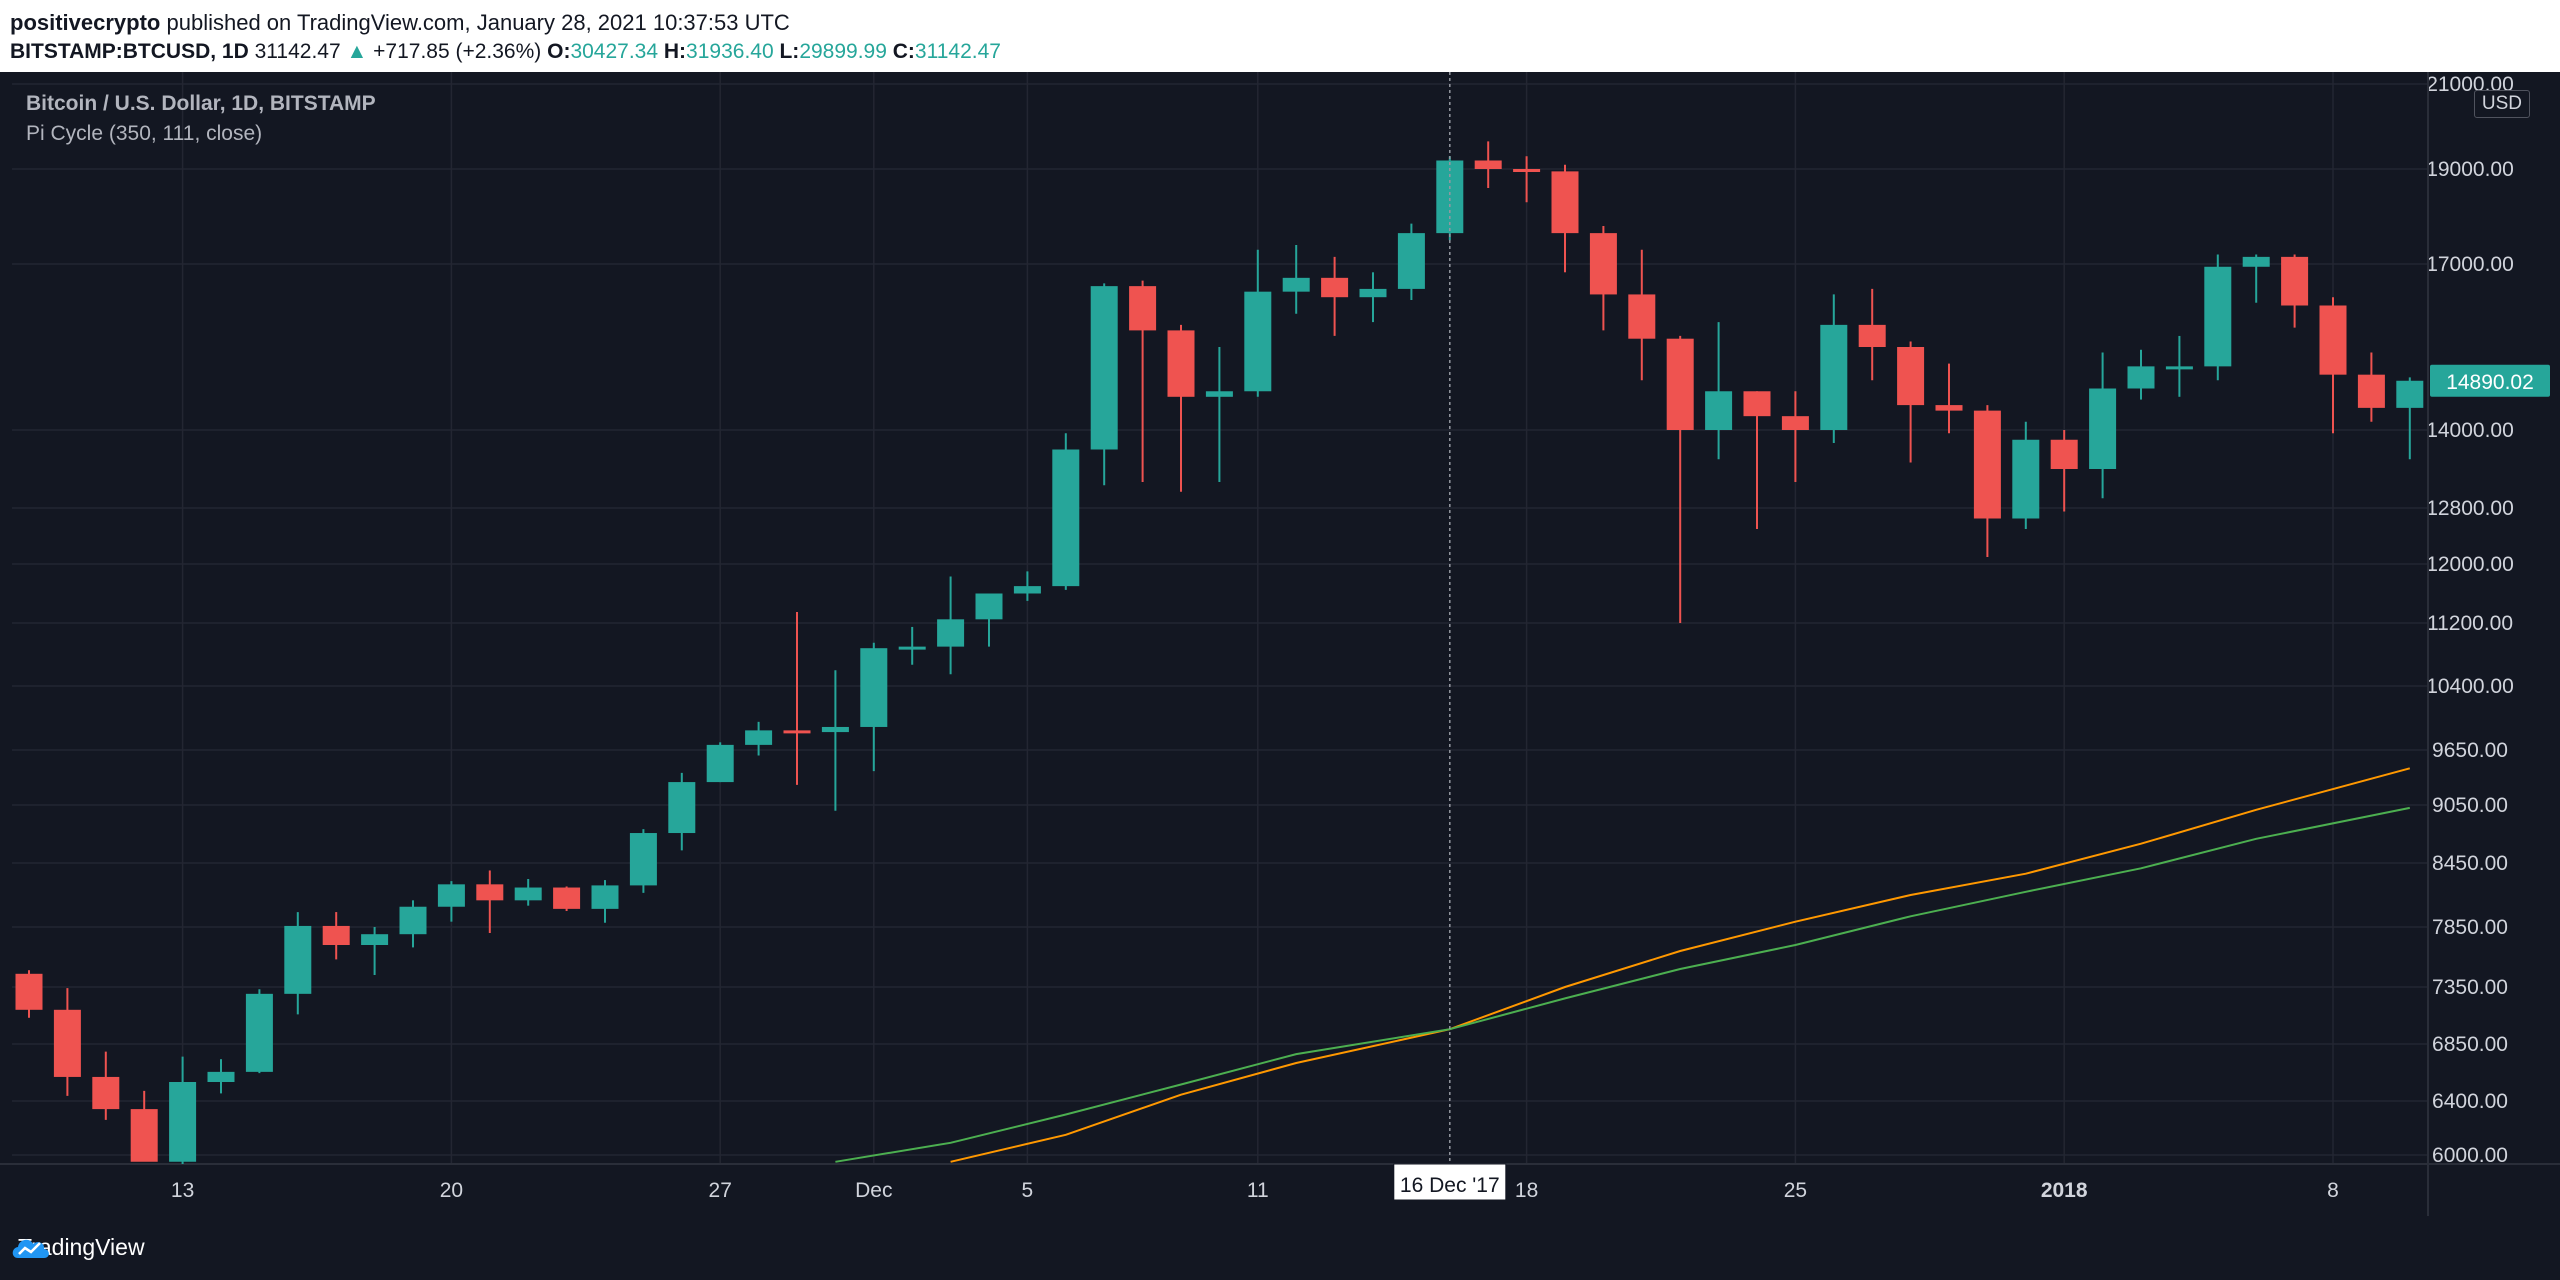 Image resolution: width=2560 pixels, height=1280 pixels. I want to click on open-value: 30427.34, so click(614, 51).